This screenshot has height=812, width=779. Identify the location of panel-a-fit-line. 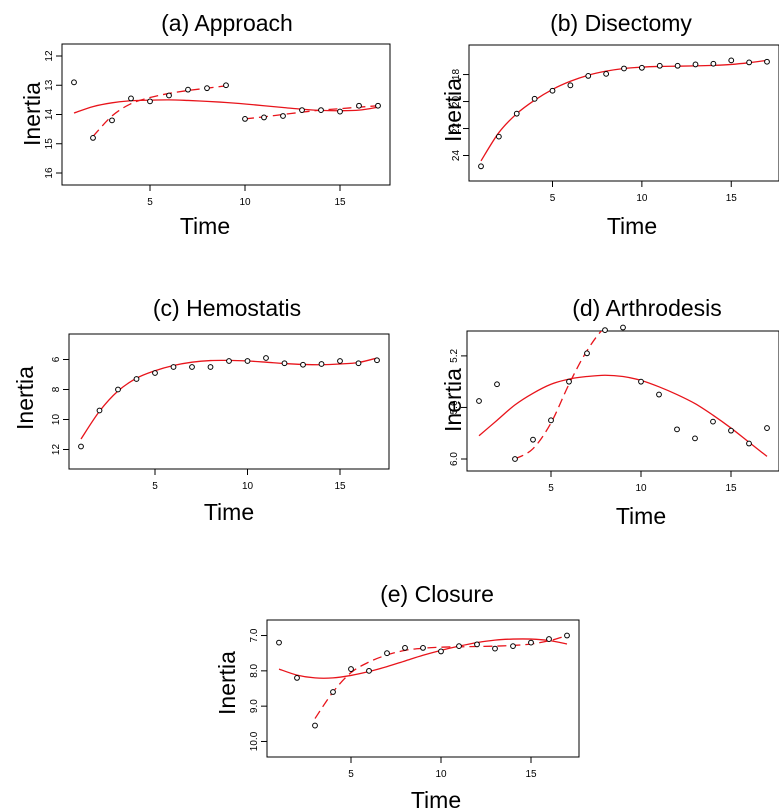
(226, 106).